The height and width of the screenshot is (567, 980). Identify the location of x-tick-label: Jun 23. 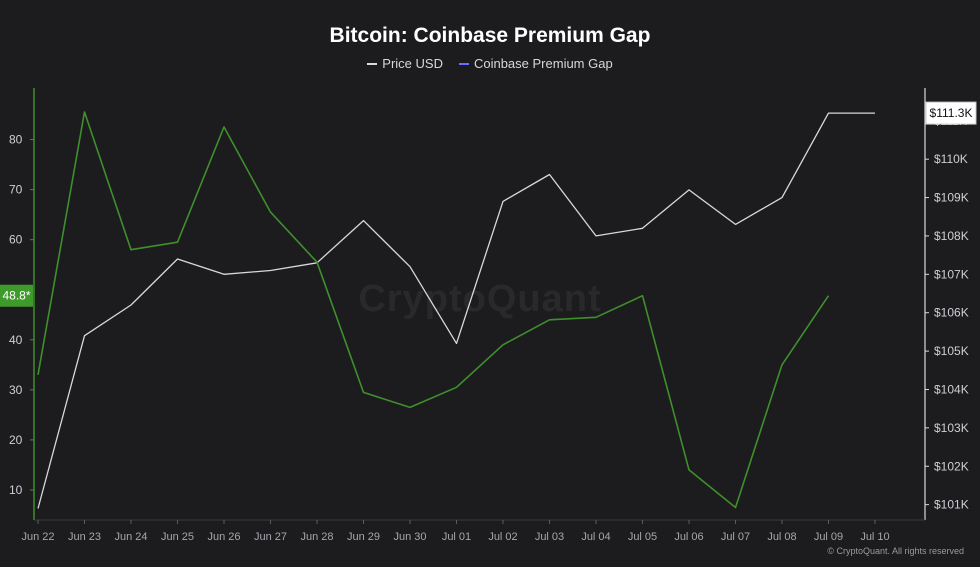
(84, 537).